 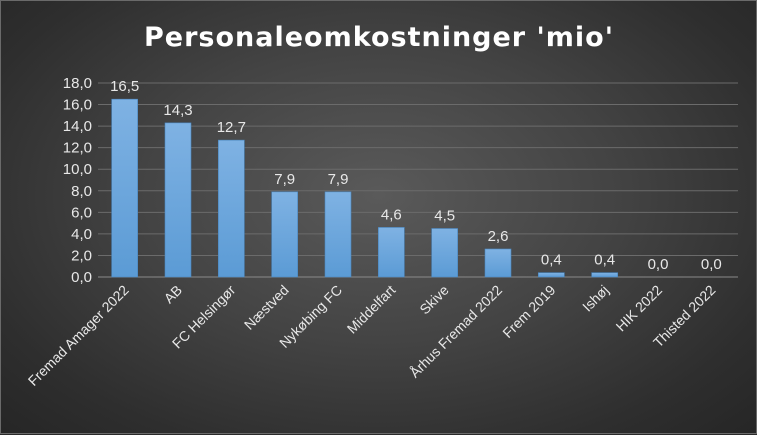 I want to click on x-tick-label: Skive, so click(x=434, y=300).